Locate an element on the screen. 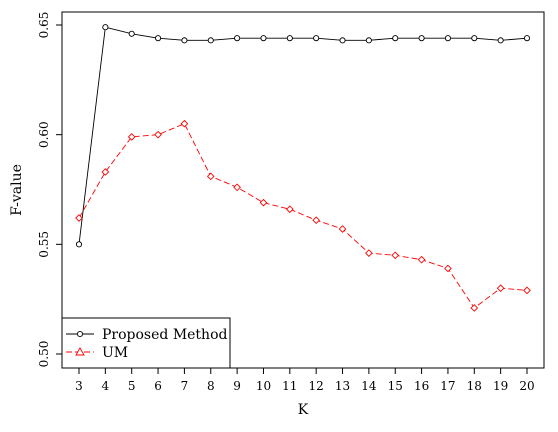 The image size is (558, 432). legend-item: Proposed Method is located at coordinates (147, 335).